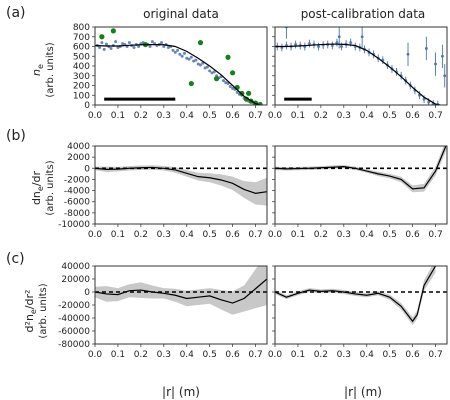  What do you see at coordinates (81, 38) in the screenshot?
I see `y-tick-label: 700` at bounding box center [81, 38].